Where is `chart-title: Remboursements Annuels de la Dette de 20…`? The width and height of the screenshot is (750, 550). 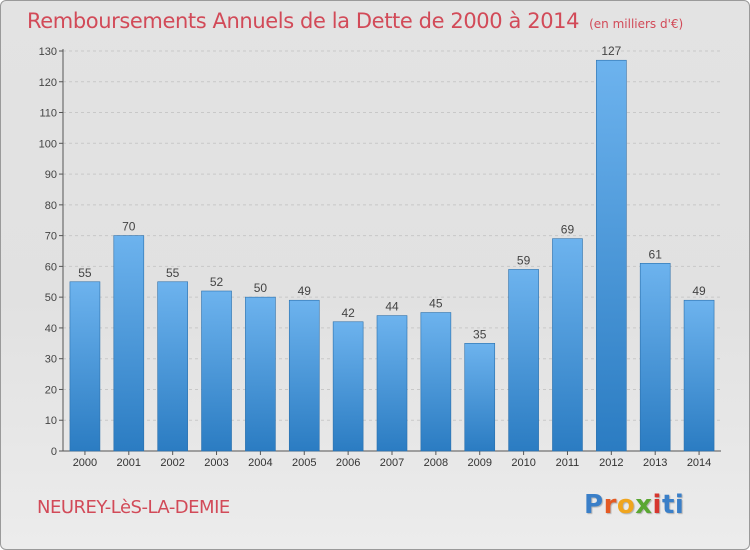 chart-title: Remboursements Annuels de la Dette de 20… is located at coordinates (355, 21).